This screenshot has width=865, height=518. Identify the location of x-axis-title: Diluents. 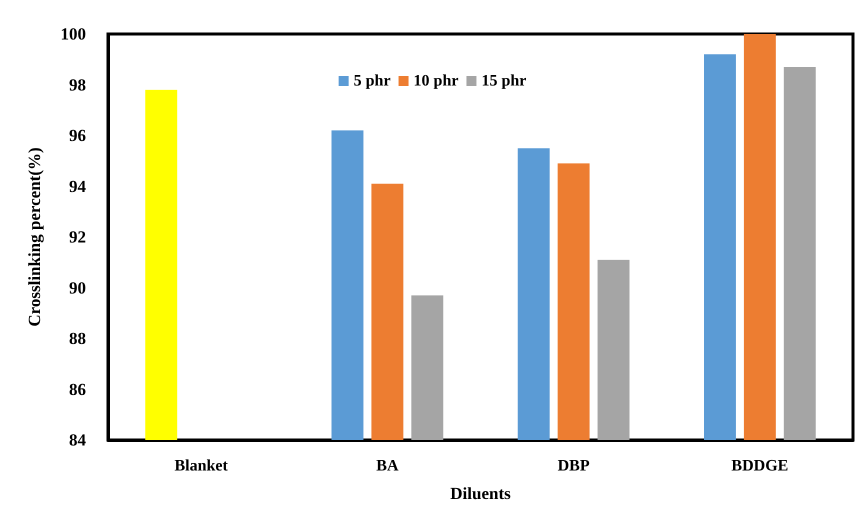
(481, 493).